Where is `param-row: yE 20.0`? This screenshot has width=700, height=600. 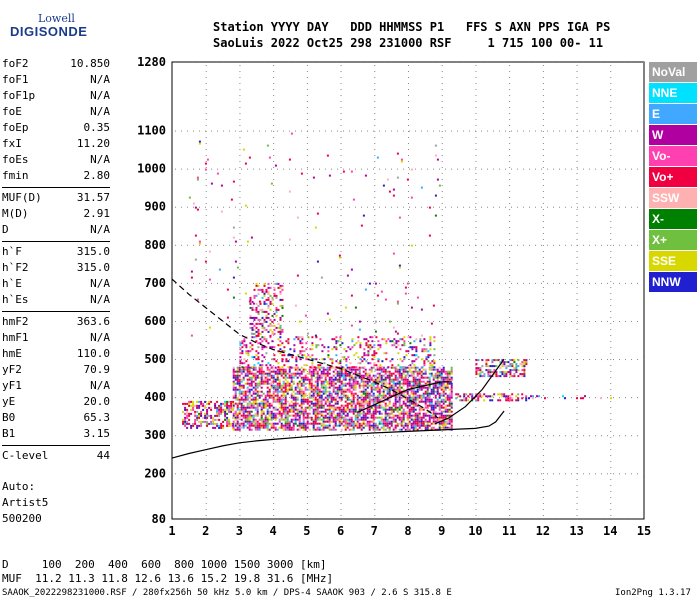
param-row: yE 20.0 is located at coordinates (56, 402).